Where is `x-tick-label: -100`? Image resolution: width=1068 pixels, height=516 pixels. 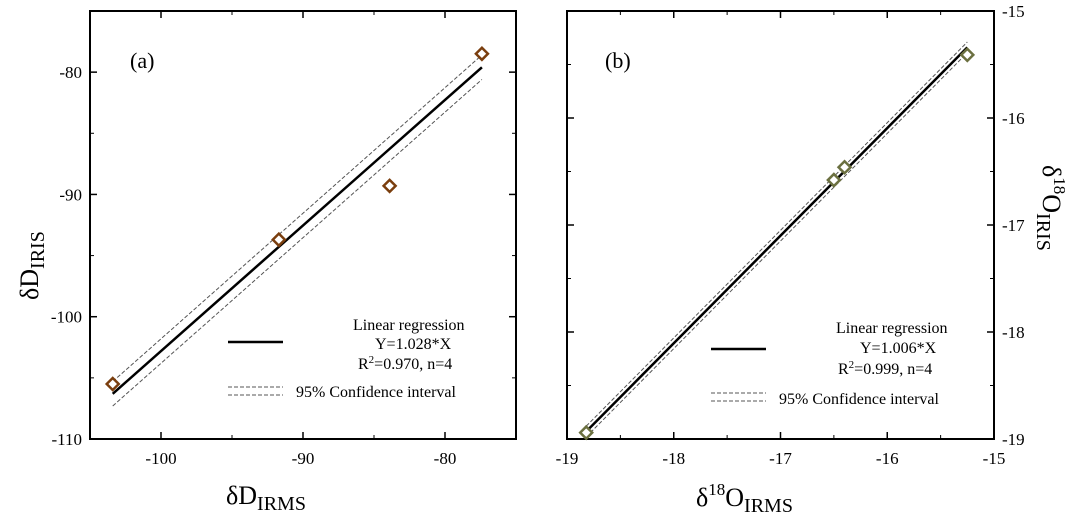
x-tick-label: -100 is located at coordinates (160, 458).